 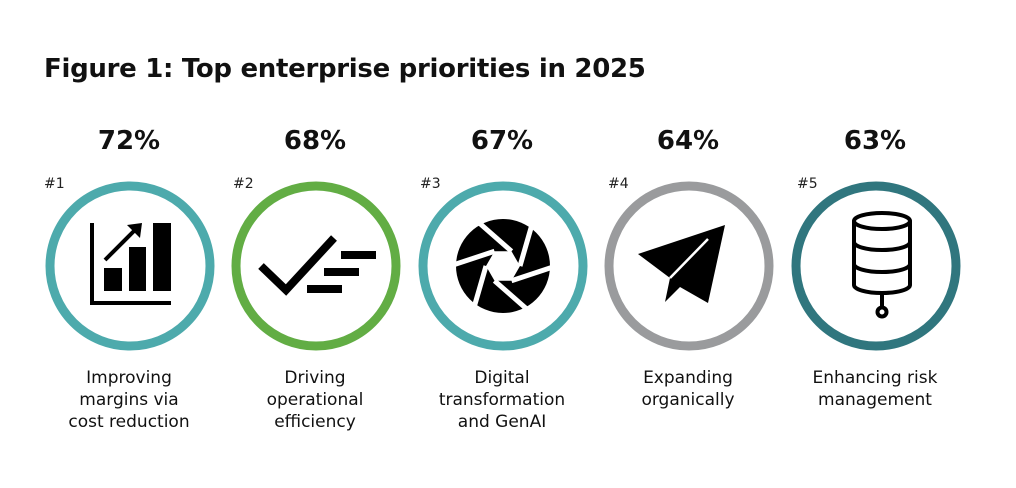 What do you see at coordinates (430, 184) in the screenshot?
I see `rank-label: #3` at bounding box center [430, 184].